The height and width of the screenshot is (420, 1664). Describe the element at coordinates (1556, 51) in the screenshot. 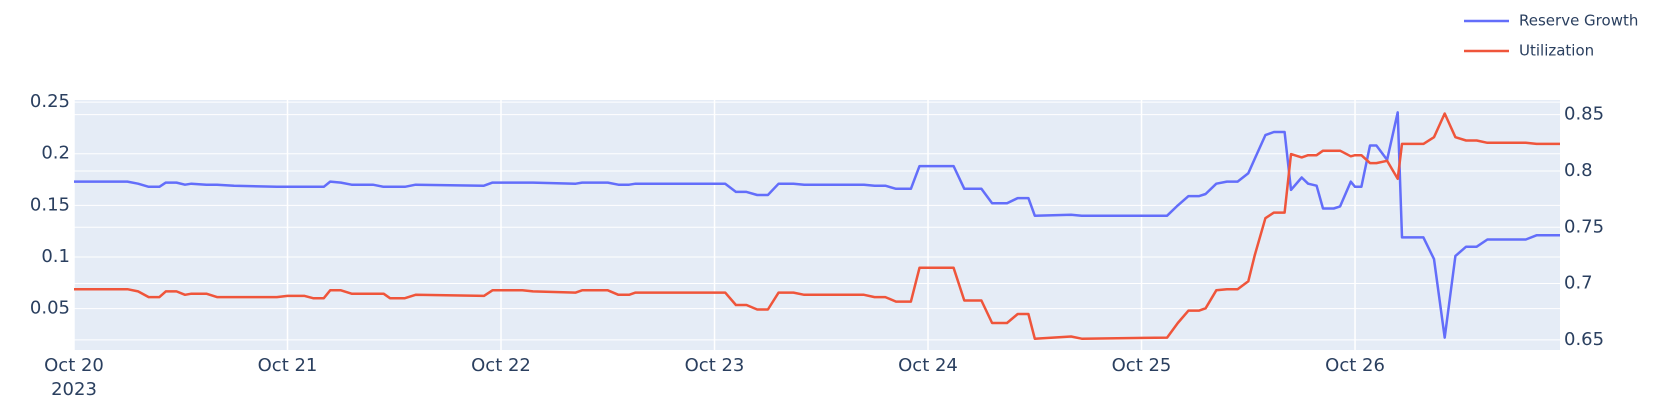

I see `legend-label: Utilization` at that location.